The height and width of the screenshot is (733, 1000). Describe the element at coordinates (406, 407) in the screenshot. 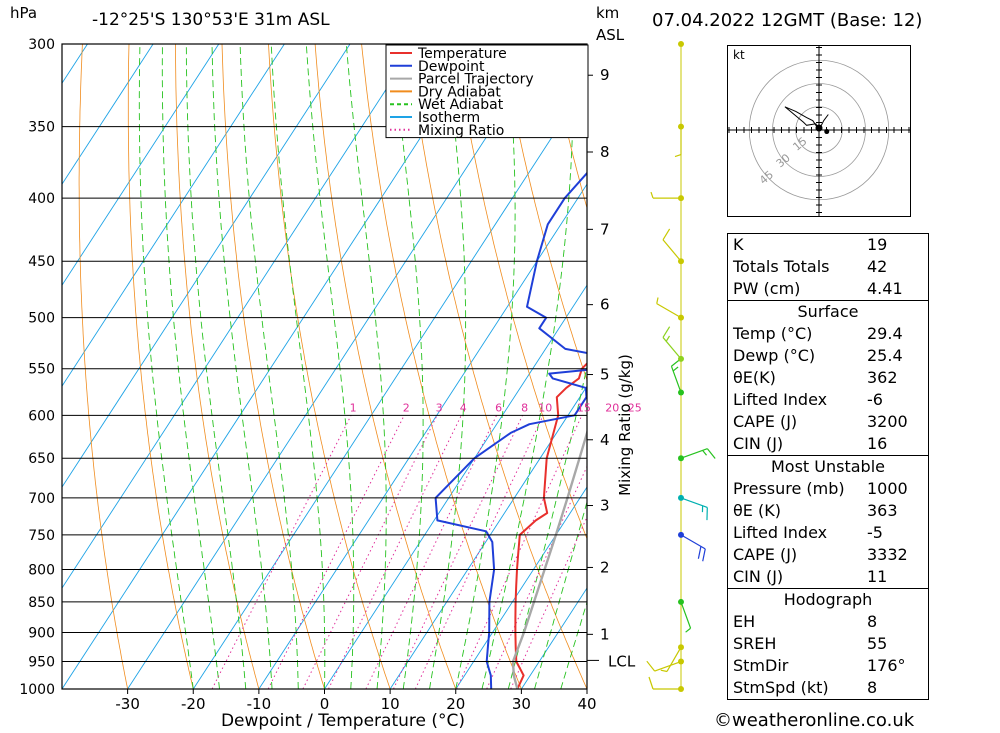

I see `mixing-ratio-label: 2` at that location.